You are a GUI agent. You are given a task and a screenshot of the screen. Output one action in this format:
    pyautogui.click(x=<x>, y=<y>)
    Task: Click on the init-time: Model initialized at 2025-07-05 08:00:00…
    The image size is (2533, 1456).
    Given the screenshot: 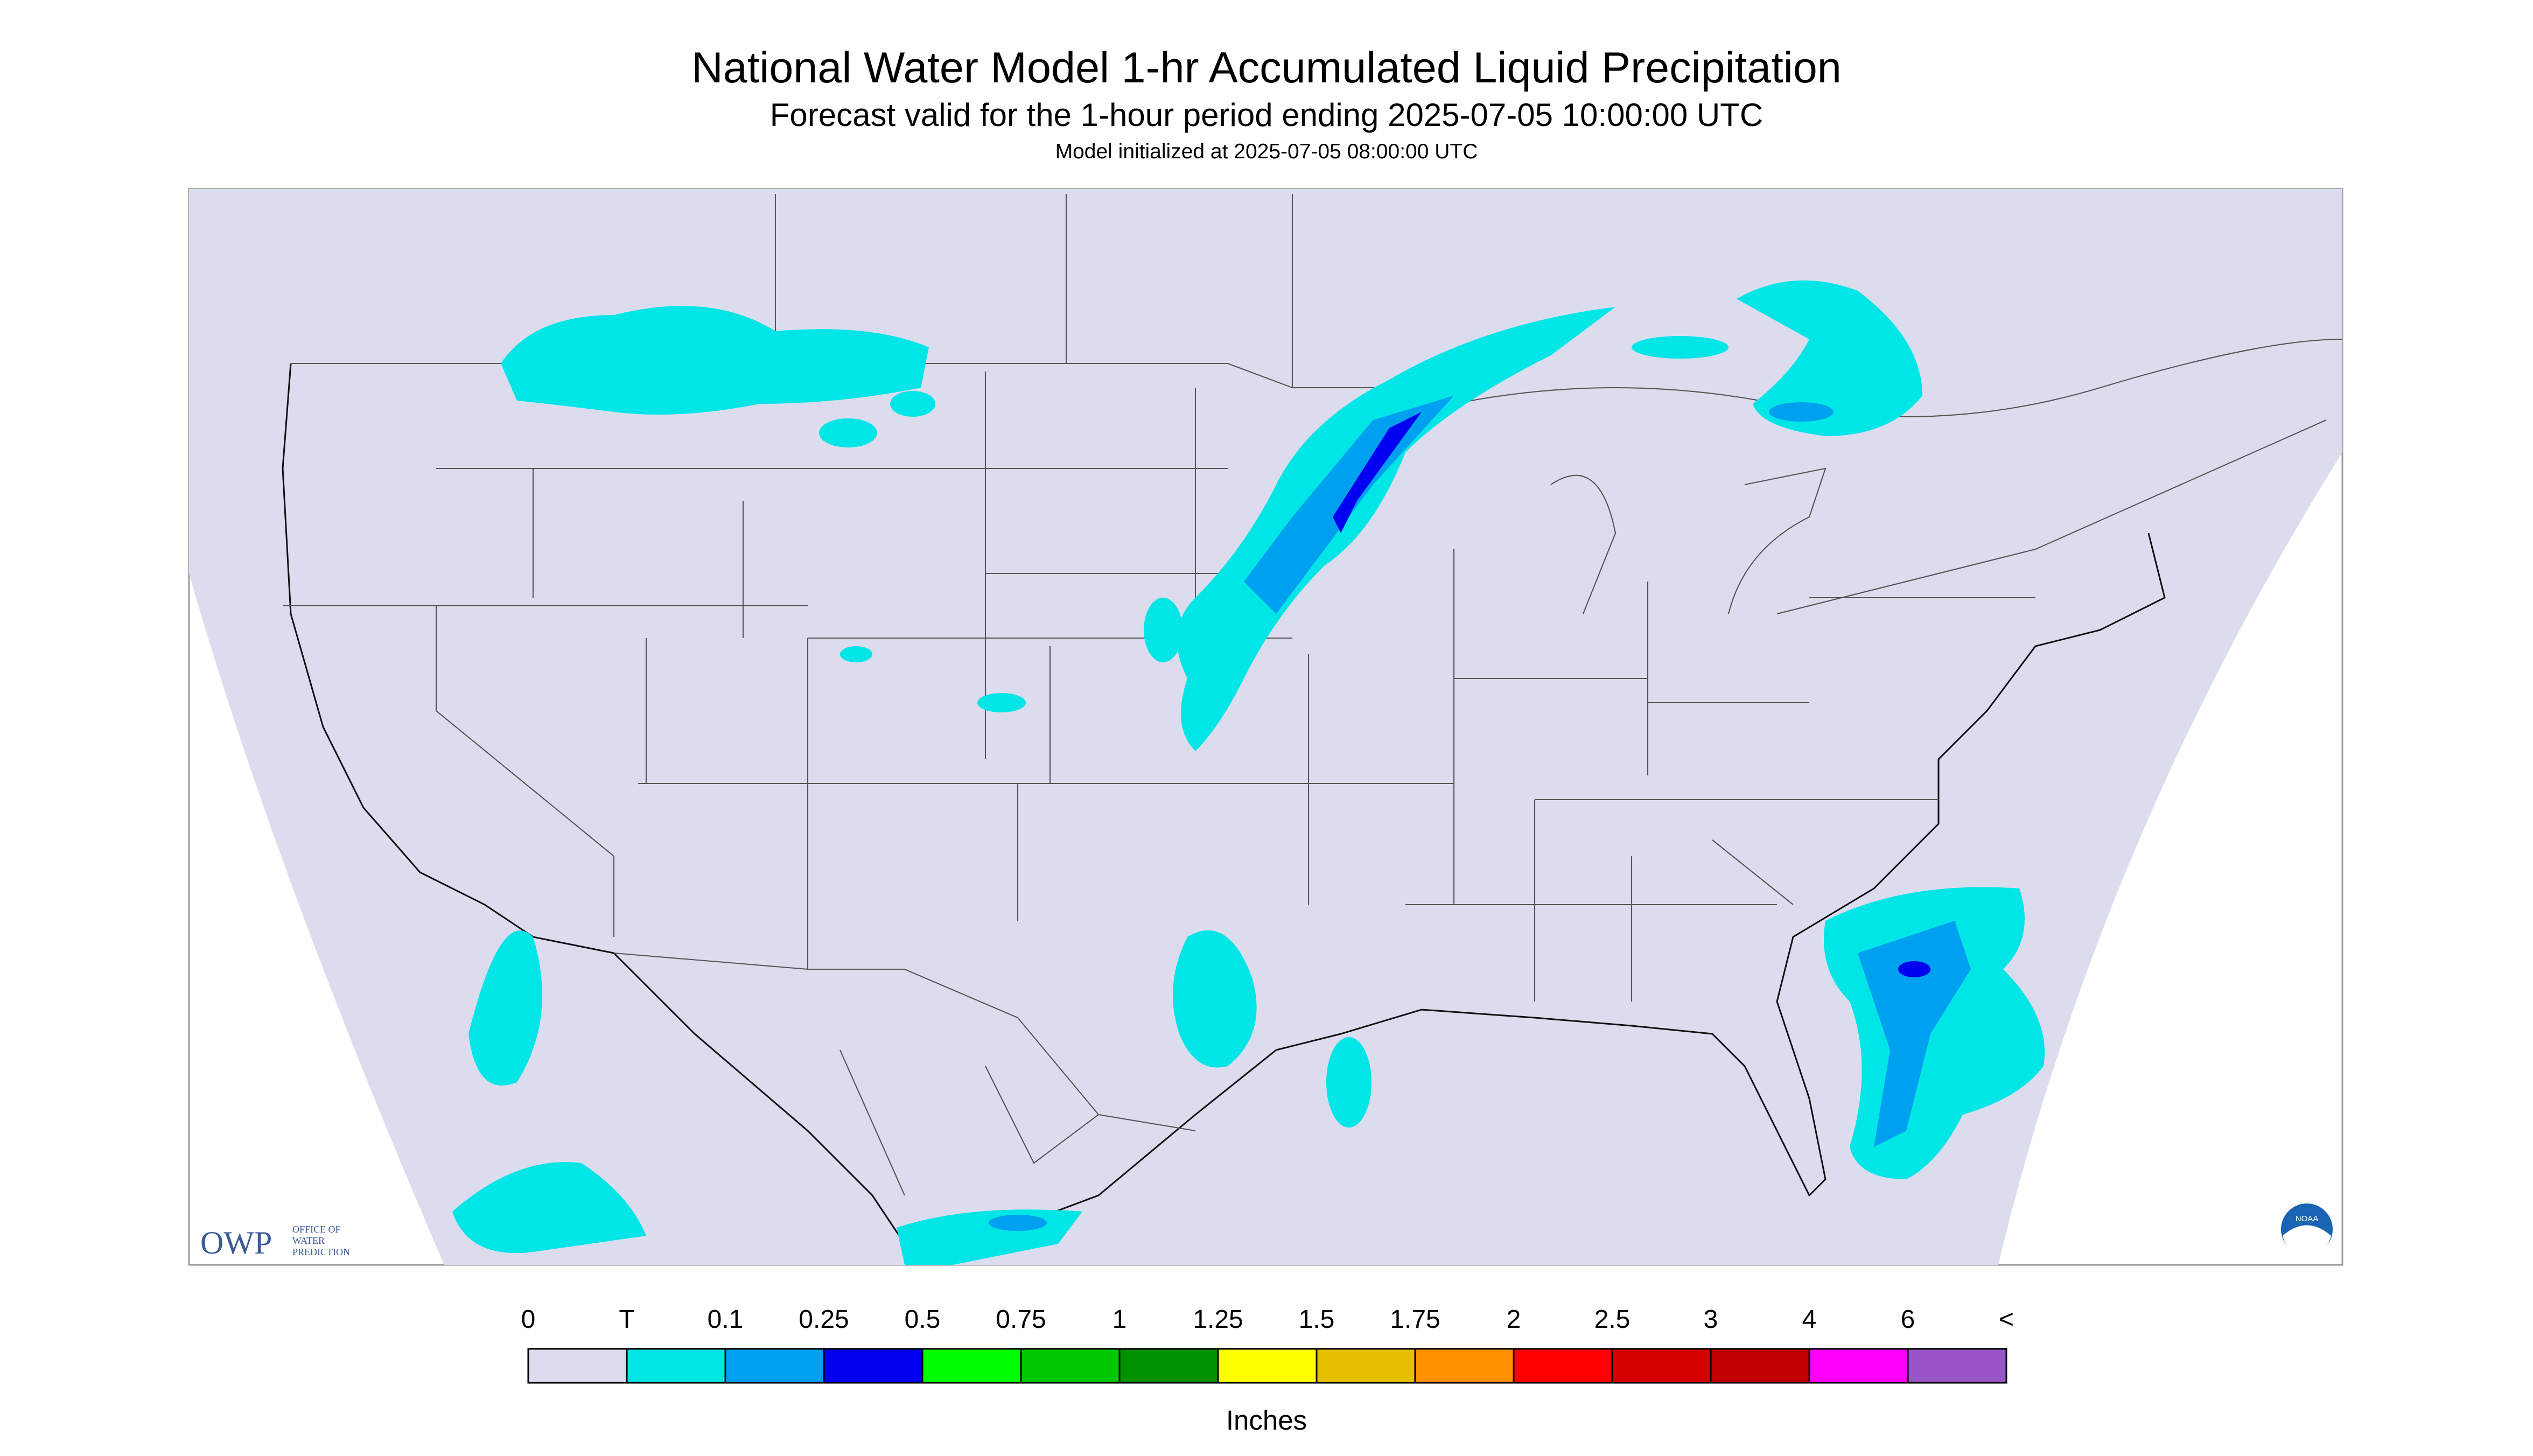 What is the action you would take?
    pyautogui.click(x=1266, y=151)
    